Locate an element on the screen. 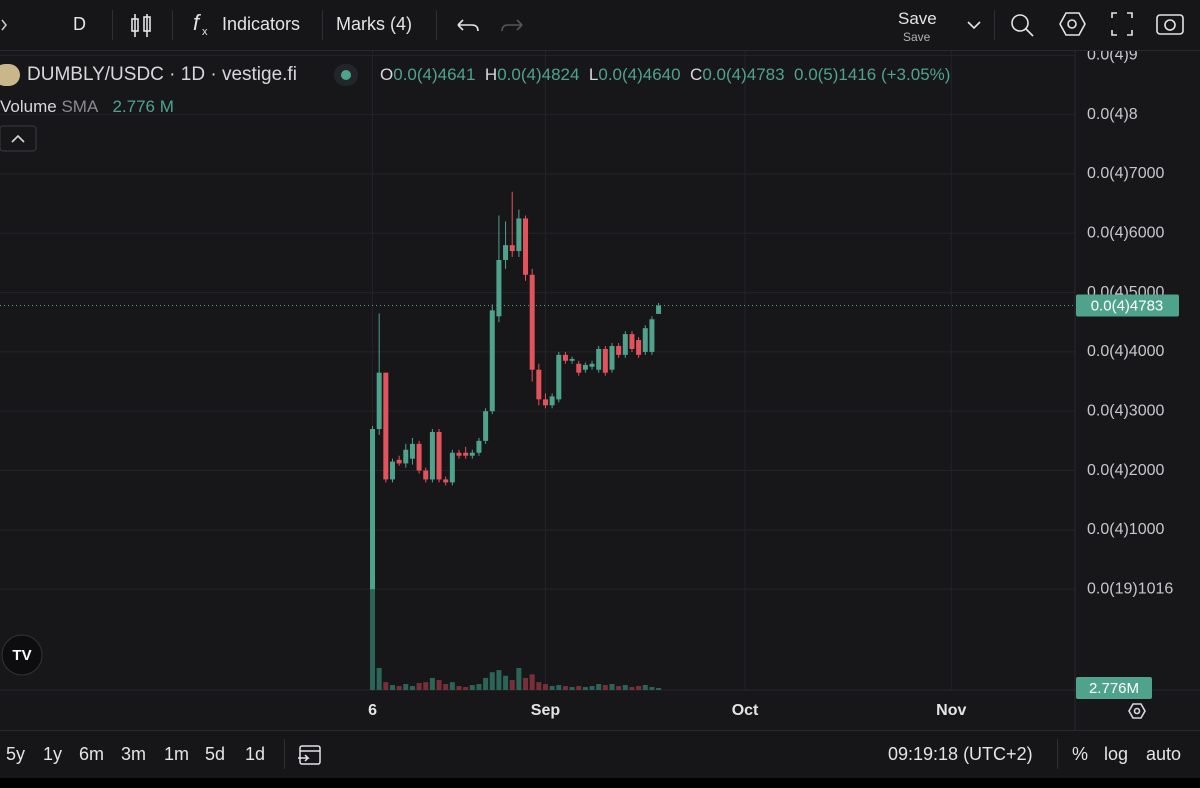 The height and width of the screenshot is (788, 1200). auto-toggle: auto is located at coordinates (1164, 754).